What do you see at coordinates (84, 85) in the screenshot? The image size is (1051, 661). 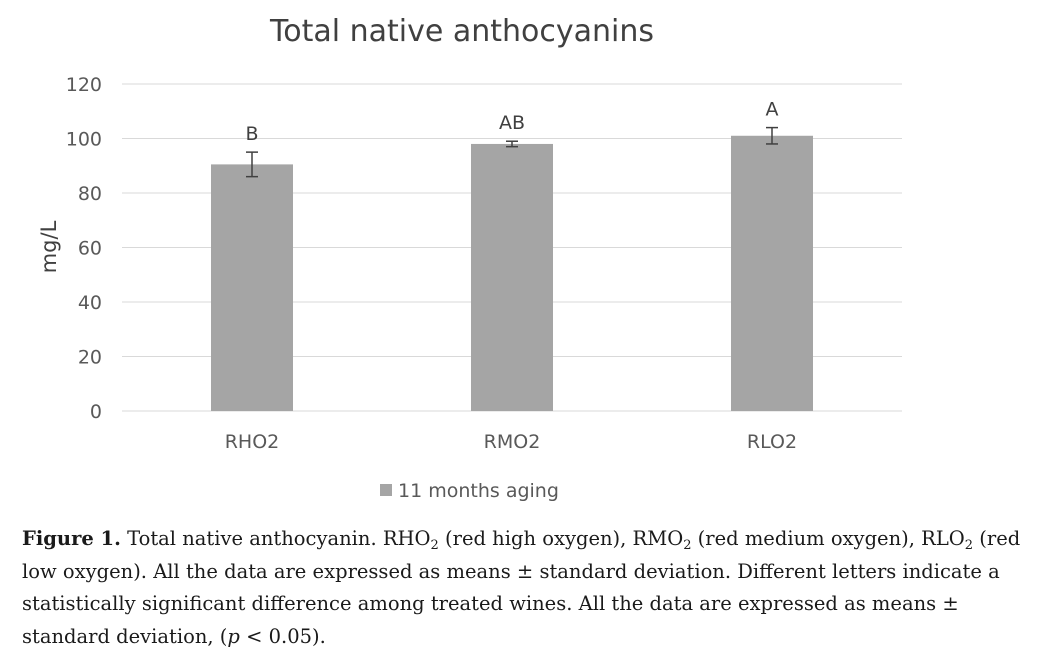 I see `y-tick-label: 120` at bounding box center [84, 85].